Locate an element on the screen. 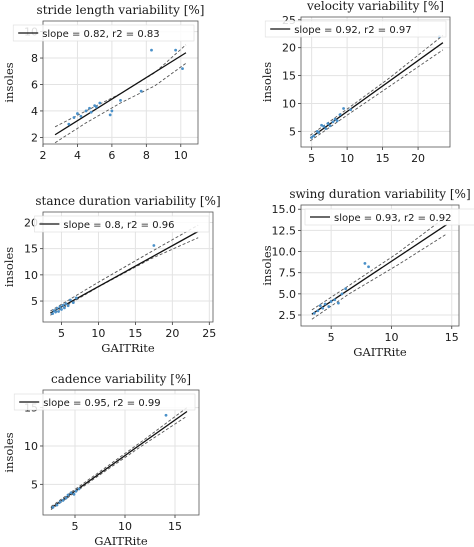 The height and width of the screenshot is (547, 474). y-tick-label: 2.5 is located at coordinates (288, 315).